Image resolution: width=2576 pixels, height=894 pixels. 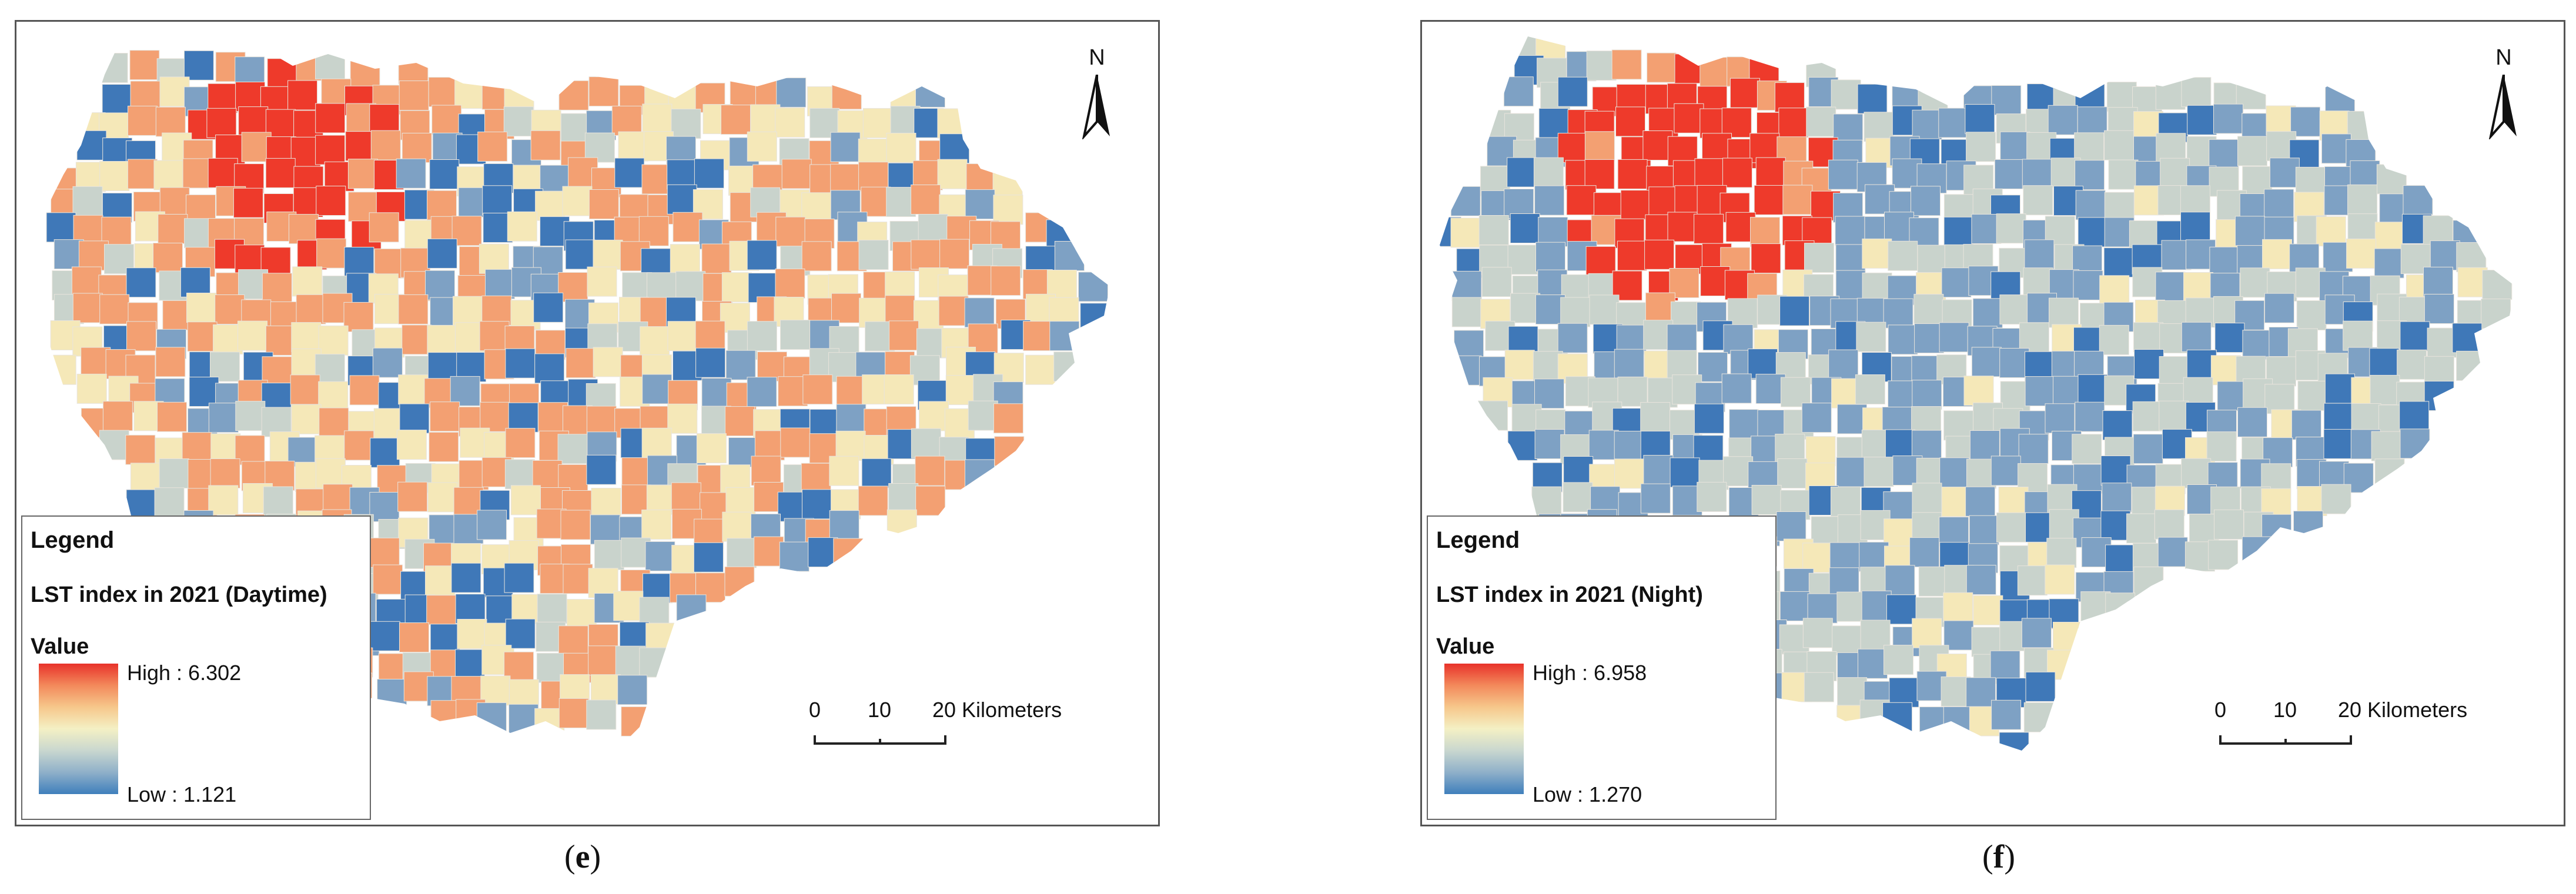 I want to click on scale-tick-0: 0, so click(x=2220, y=710).